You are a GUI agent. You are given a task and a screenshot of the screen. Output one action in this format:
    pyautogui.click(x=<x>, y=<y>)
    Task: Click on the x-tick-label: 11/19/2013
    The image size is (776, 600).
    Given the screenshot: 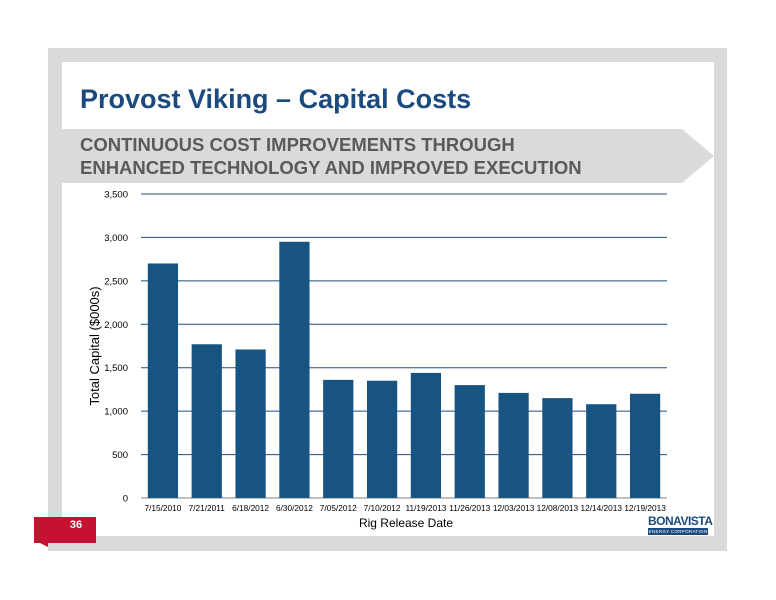 What is the action you would take?
    pyautogui.click(x=425, y=508)
    